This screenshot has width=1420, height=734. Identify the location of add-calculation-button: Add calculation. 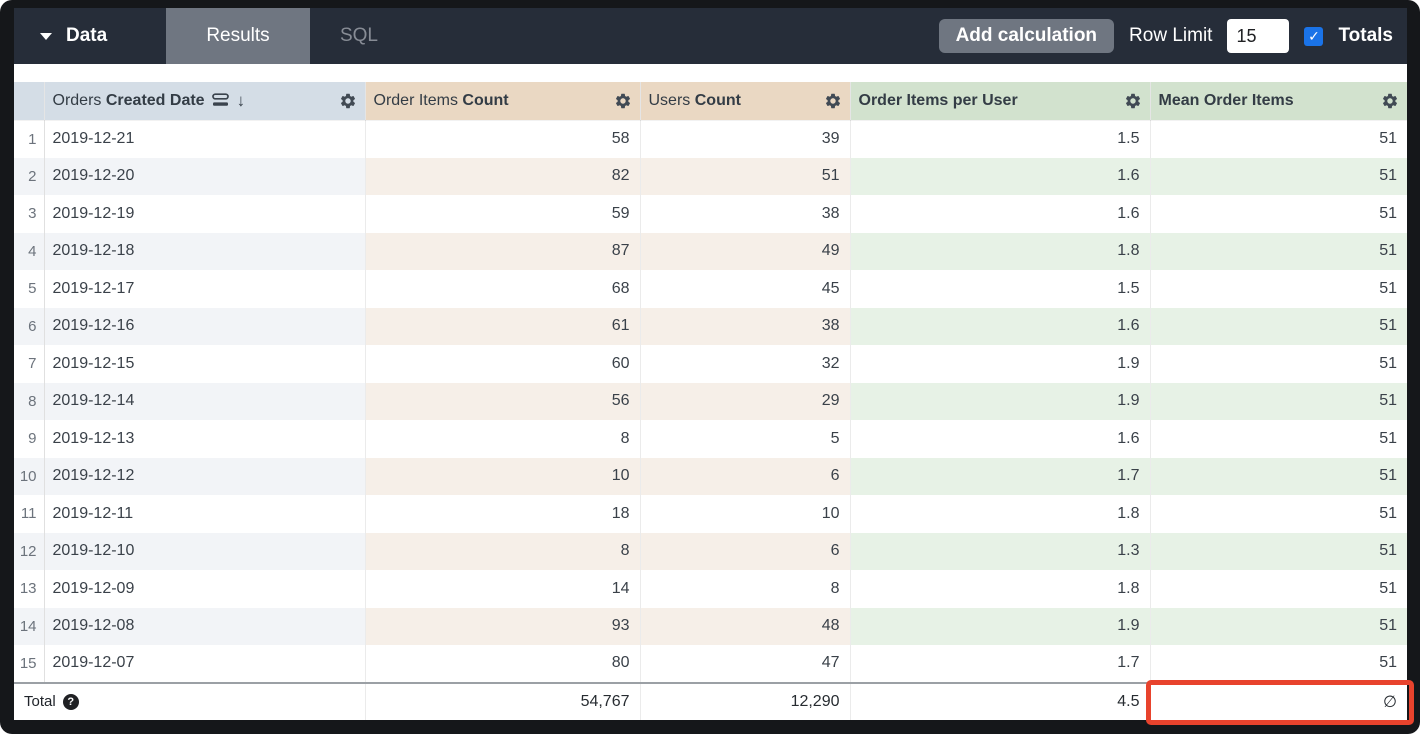
(1026, 36).